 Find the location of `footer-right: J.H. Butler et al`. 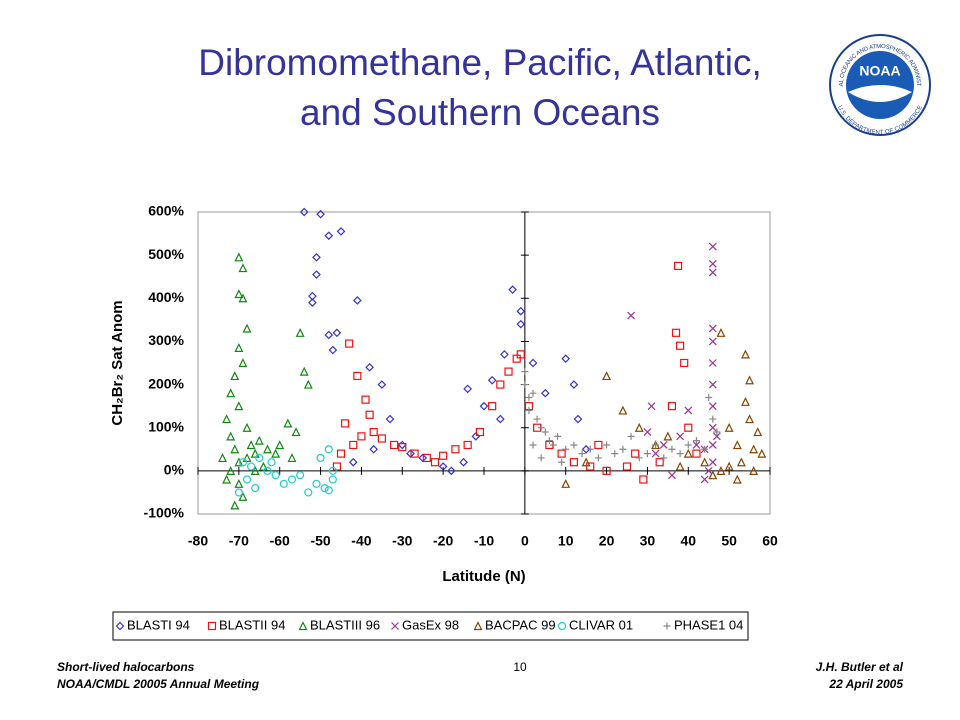

footer-right: J.H. Butler et al is located at coordinates (860, 667).